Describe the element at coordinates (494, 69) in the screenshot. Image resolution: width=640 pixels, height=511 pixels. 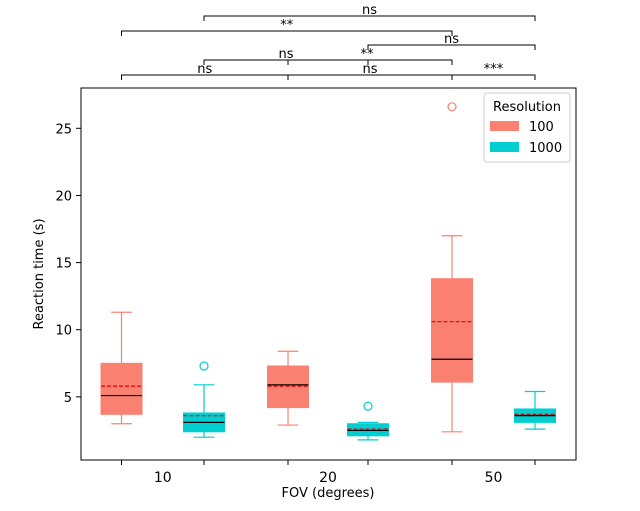
I see `significance-label: ***` at that location.